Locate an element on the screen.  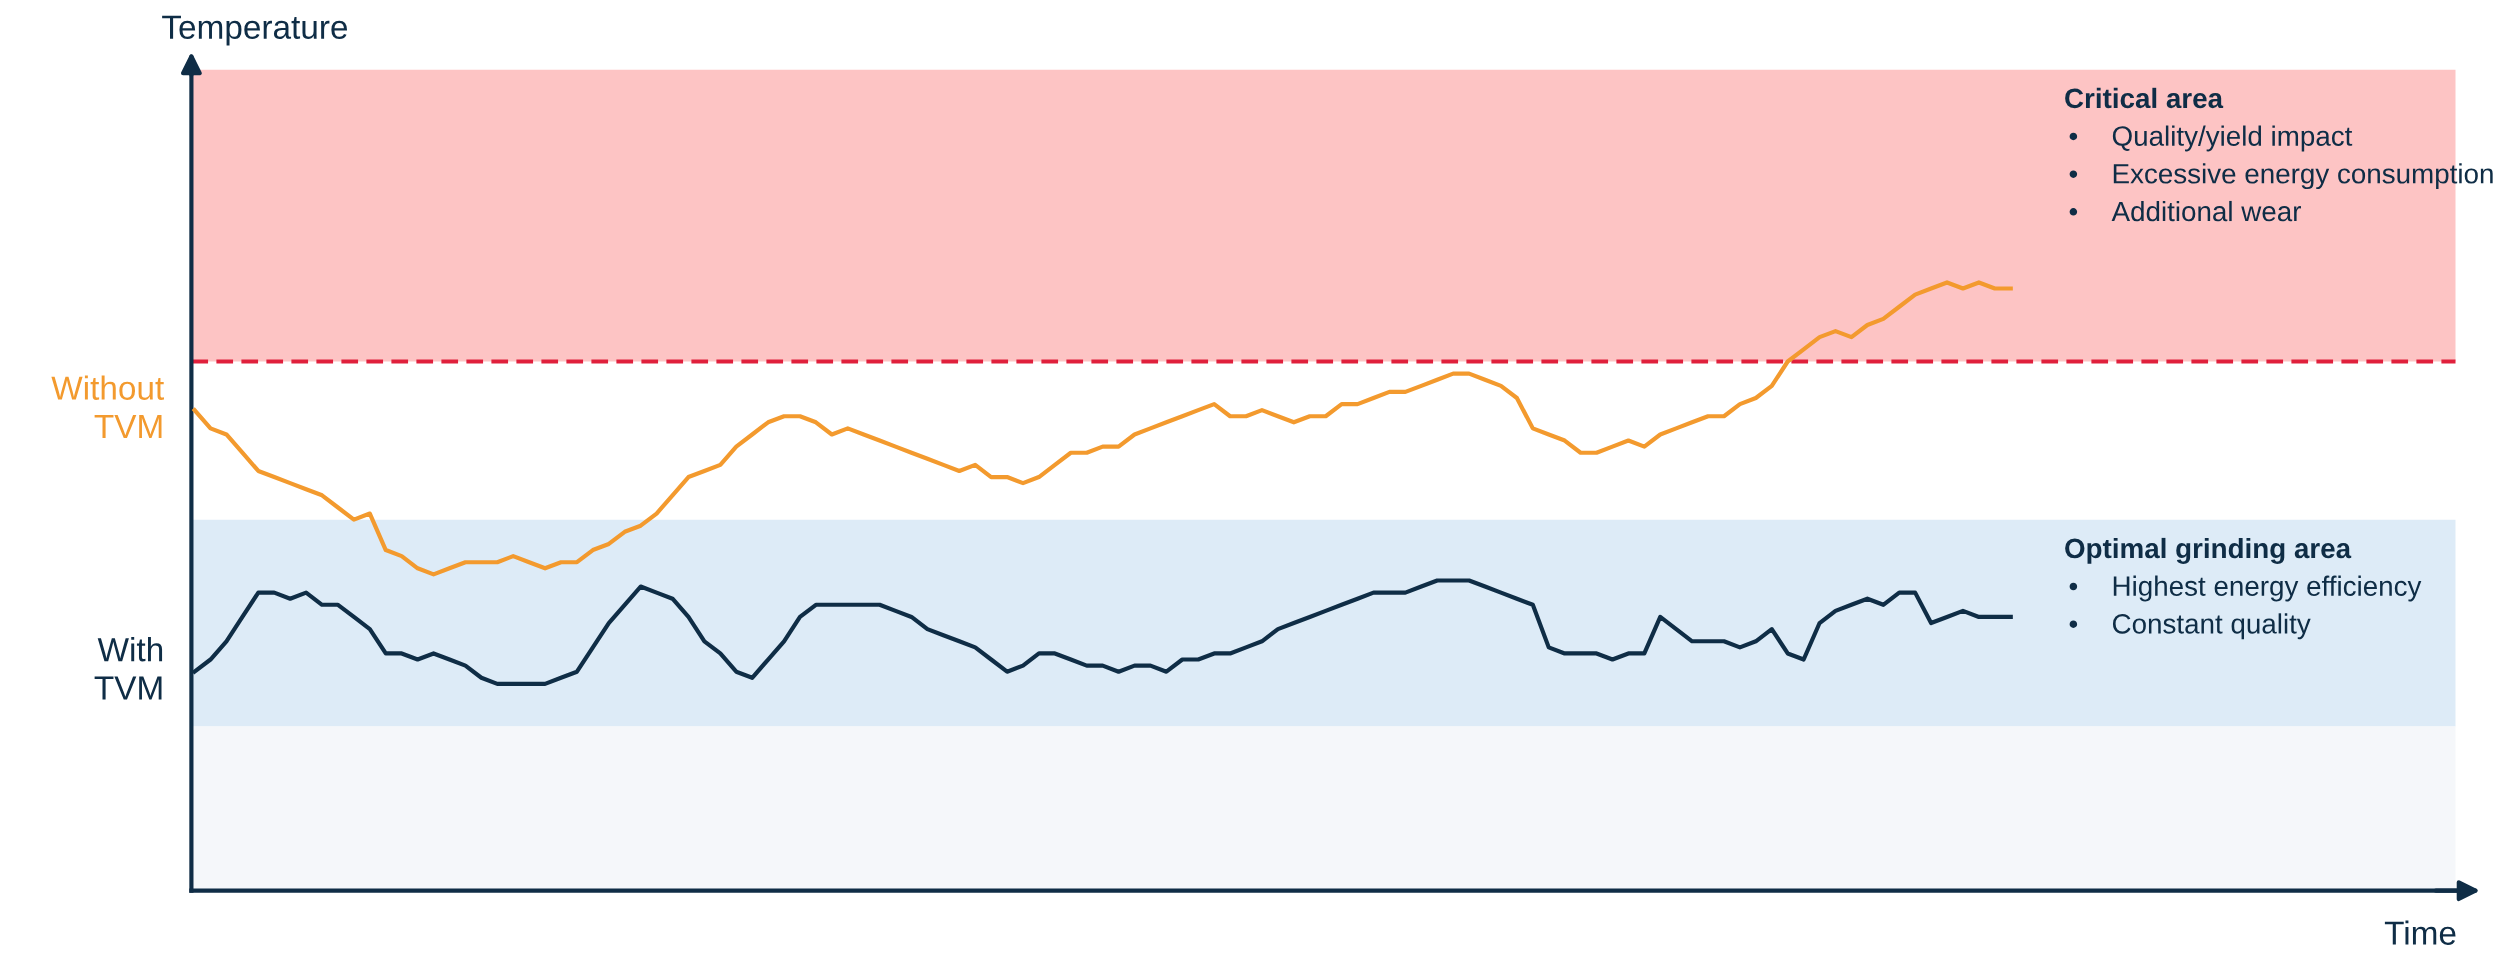
text: Optimal grinding area • Highest energy efficiency • Constant quality is located at coordinates (2243, 588).